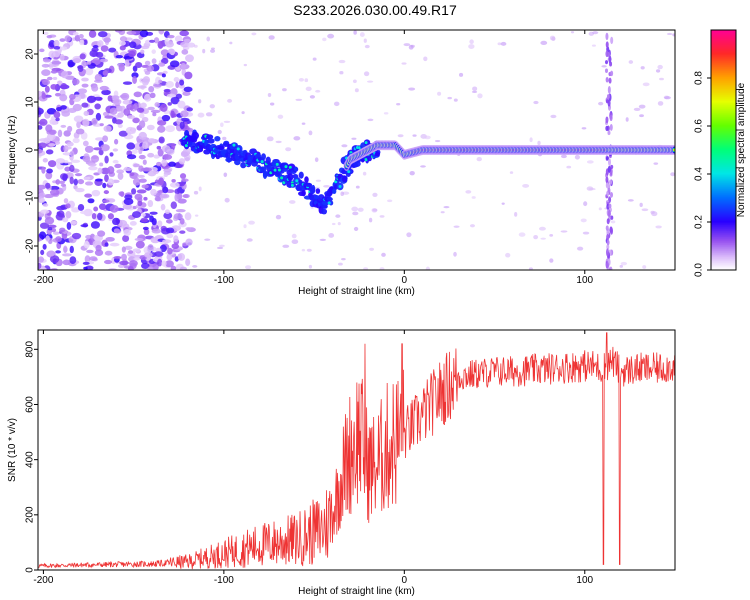  I want to click on x-tick-label: 0, so click(405, 280).